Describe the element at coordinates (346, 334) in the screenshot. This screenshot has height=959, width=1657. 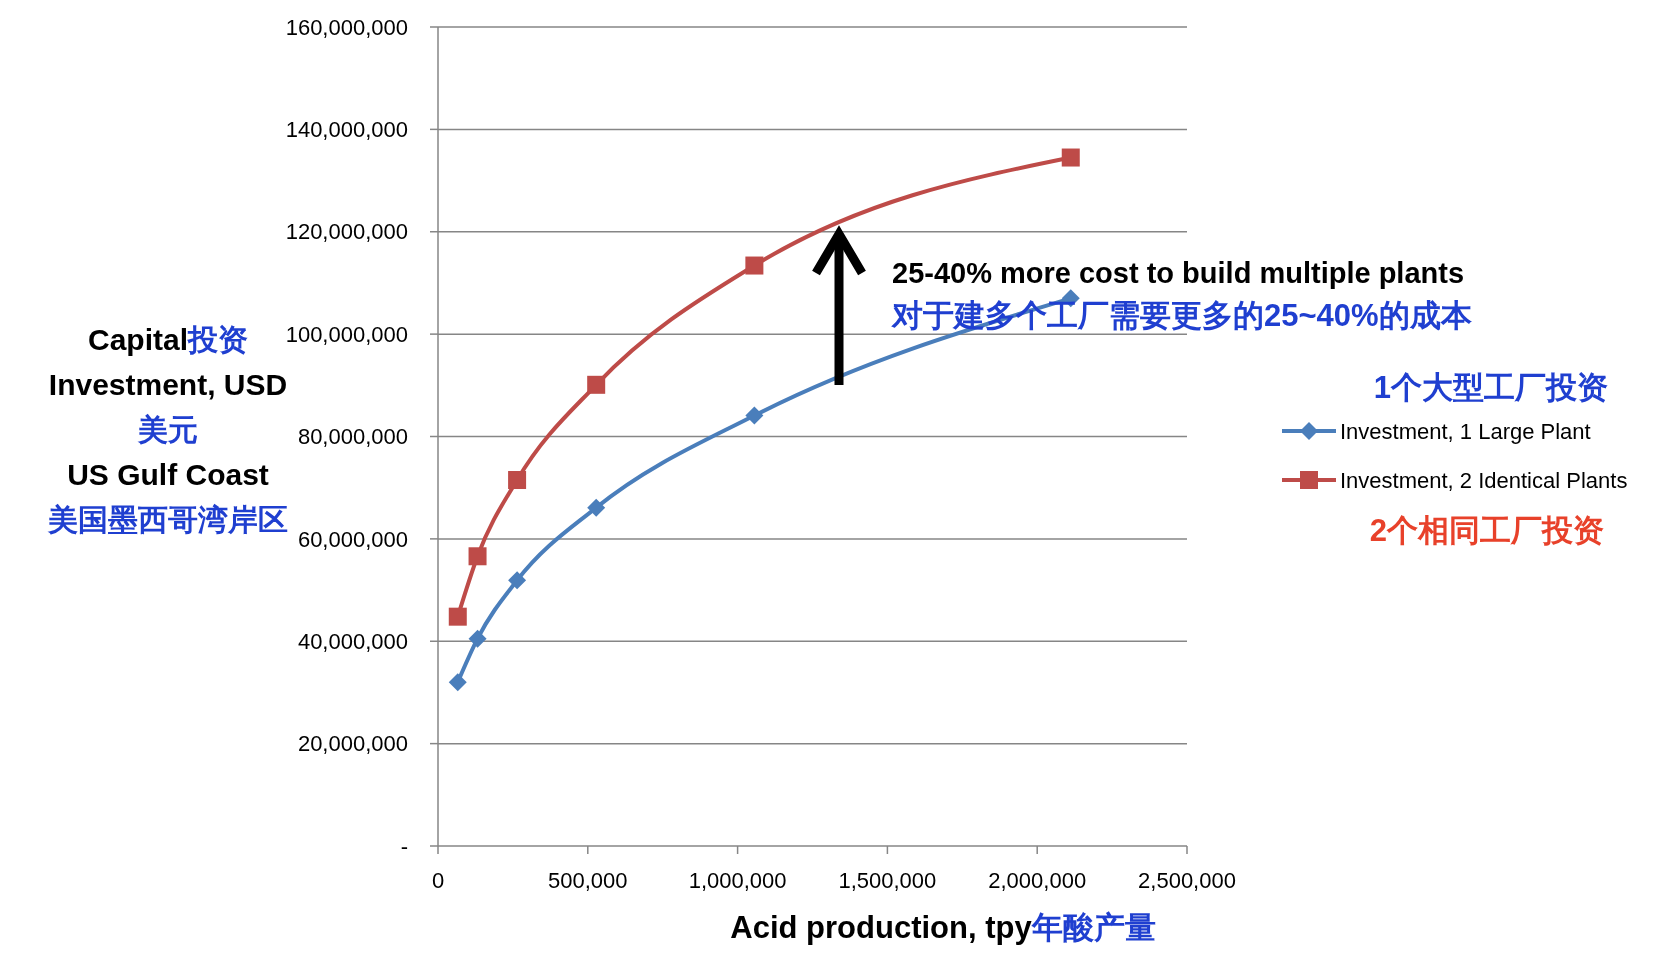
I see `y-tick-label: 100,000,000` at that location.